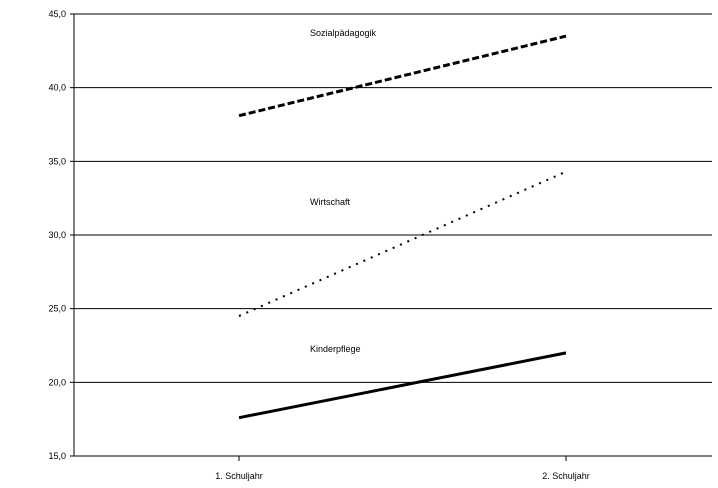 The height and width of the screenshot is (488, 718). What do you see at coordinates (57, 14) in the screenshot?
I see `y-tick-label: 45,0` at bounding box center [57, 14].